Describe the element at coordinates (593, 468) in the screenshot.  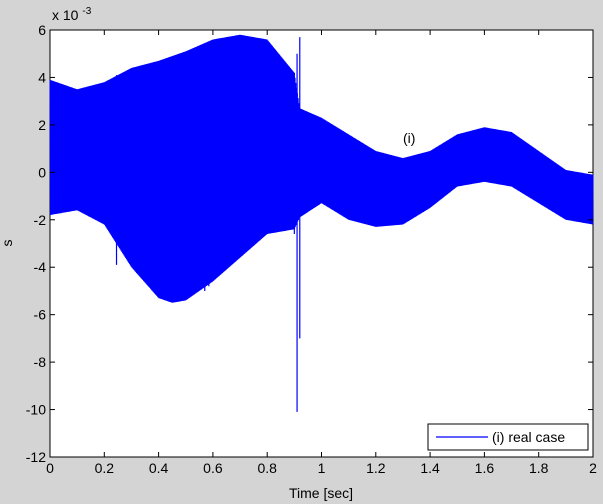
I see `x-tick-label: 2` at that location.